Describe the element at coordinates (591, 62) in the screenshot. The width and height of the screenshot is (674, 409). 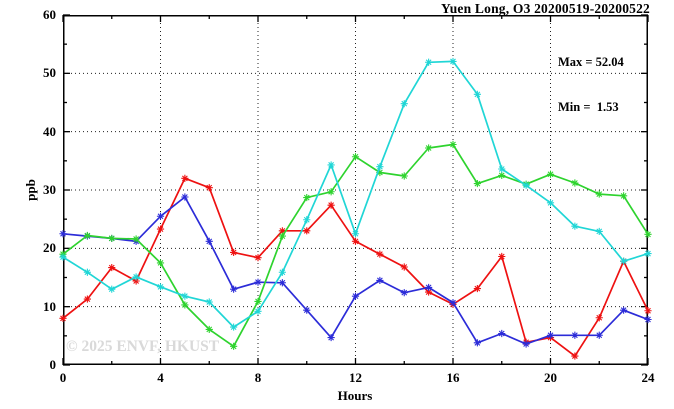
I see `max-value-label: Max = 52.04` at that location.